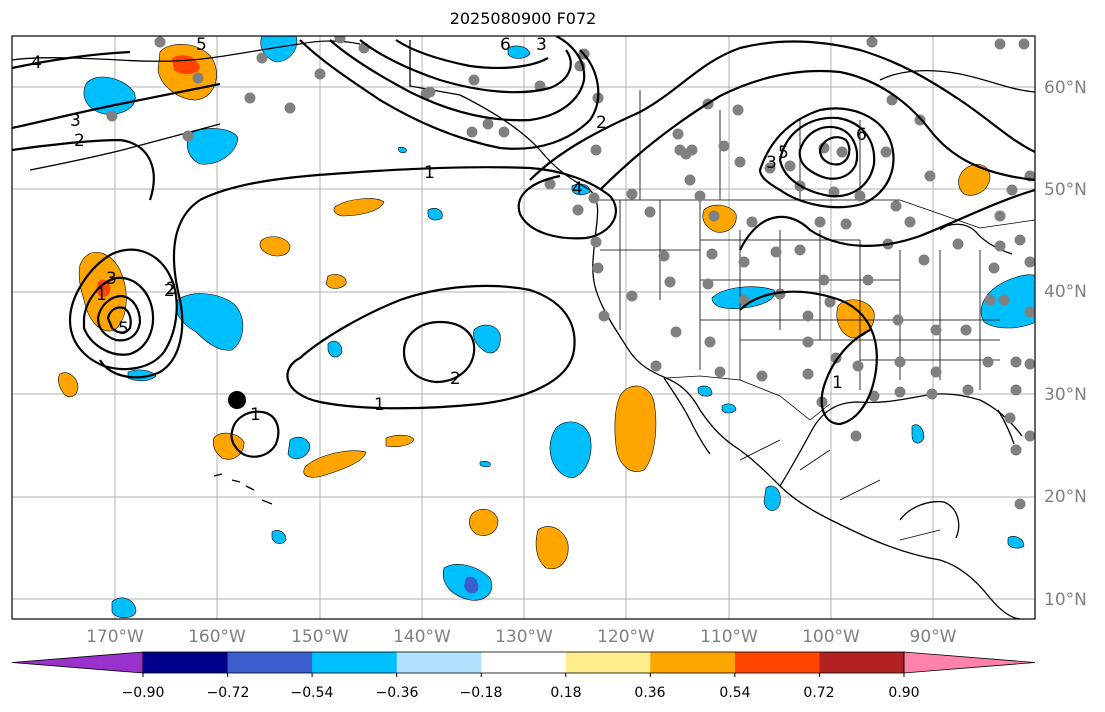 The image size is (1105, 712). I want to click on colorbar-extend-min, so click(77, 662).